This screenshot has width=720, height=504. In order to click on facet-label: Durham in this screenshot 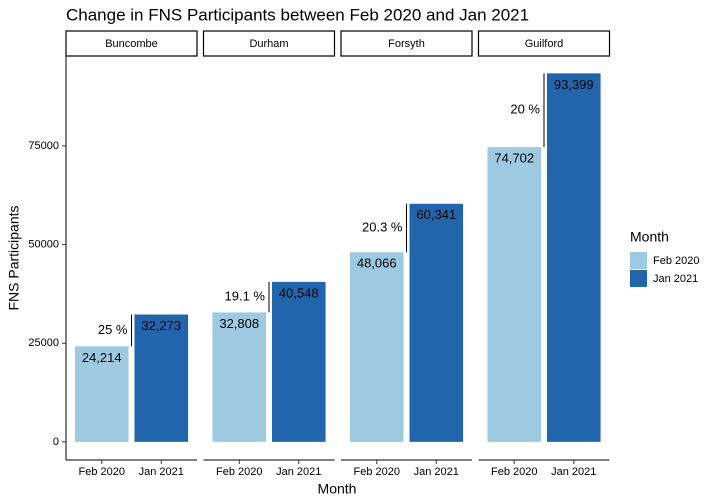, I will do `click(268, 44)`.